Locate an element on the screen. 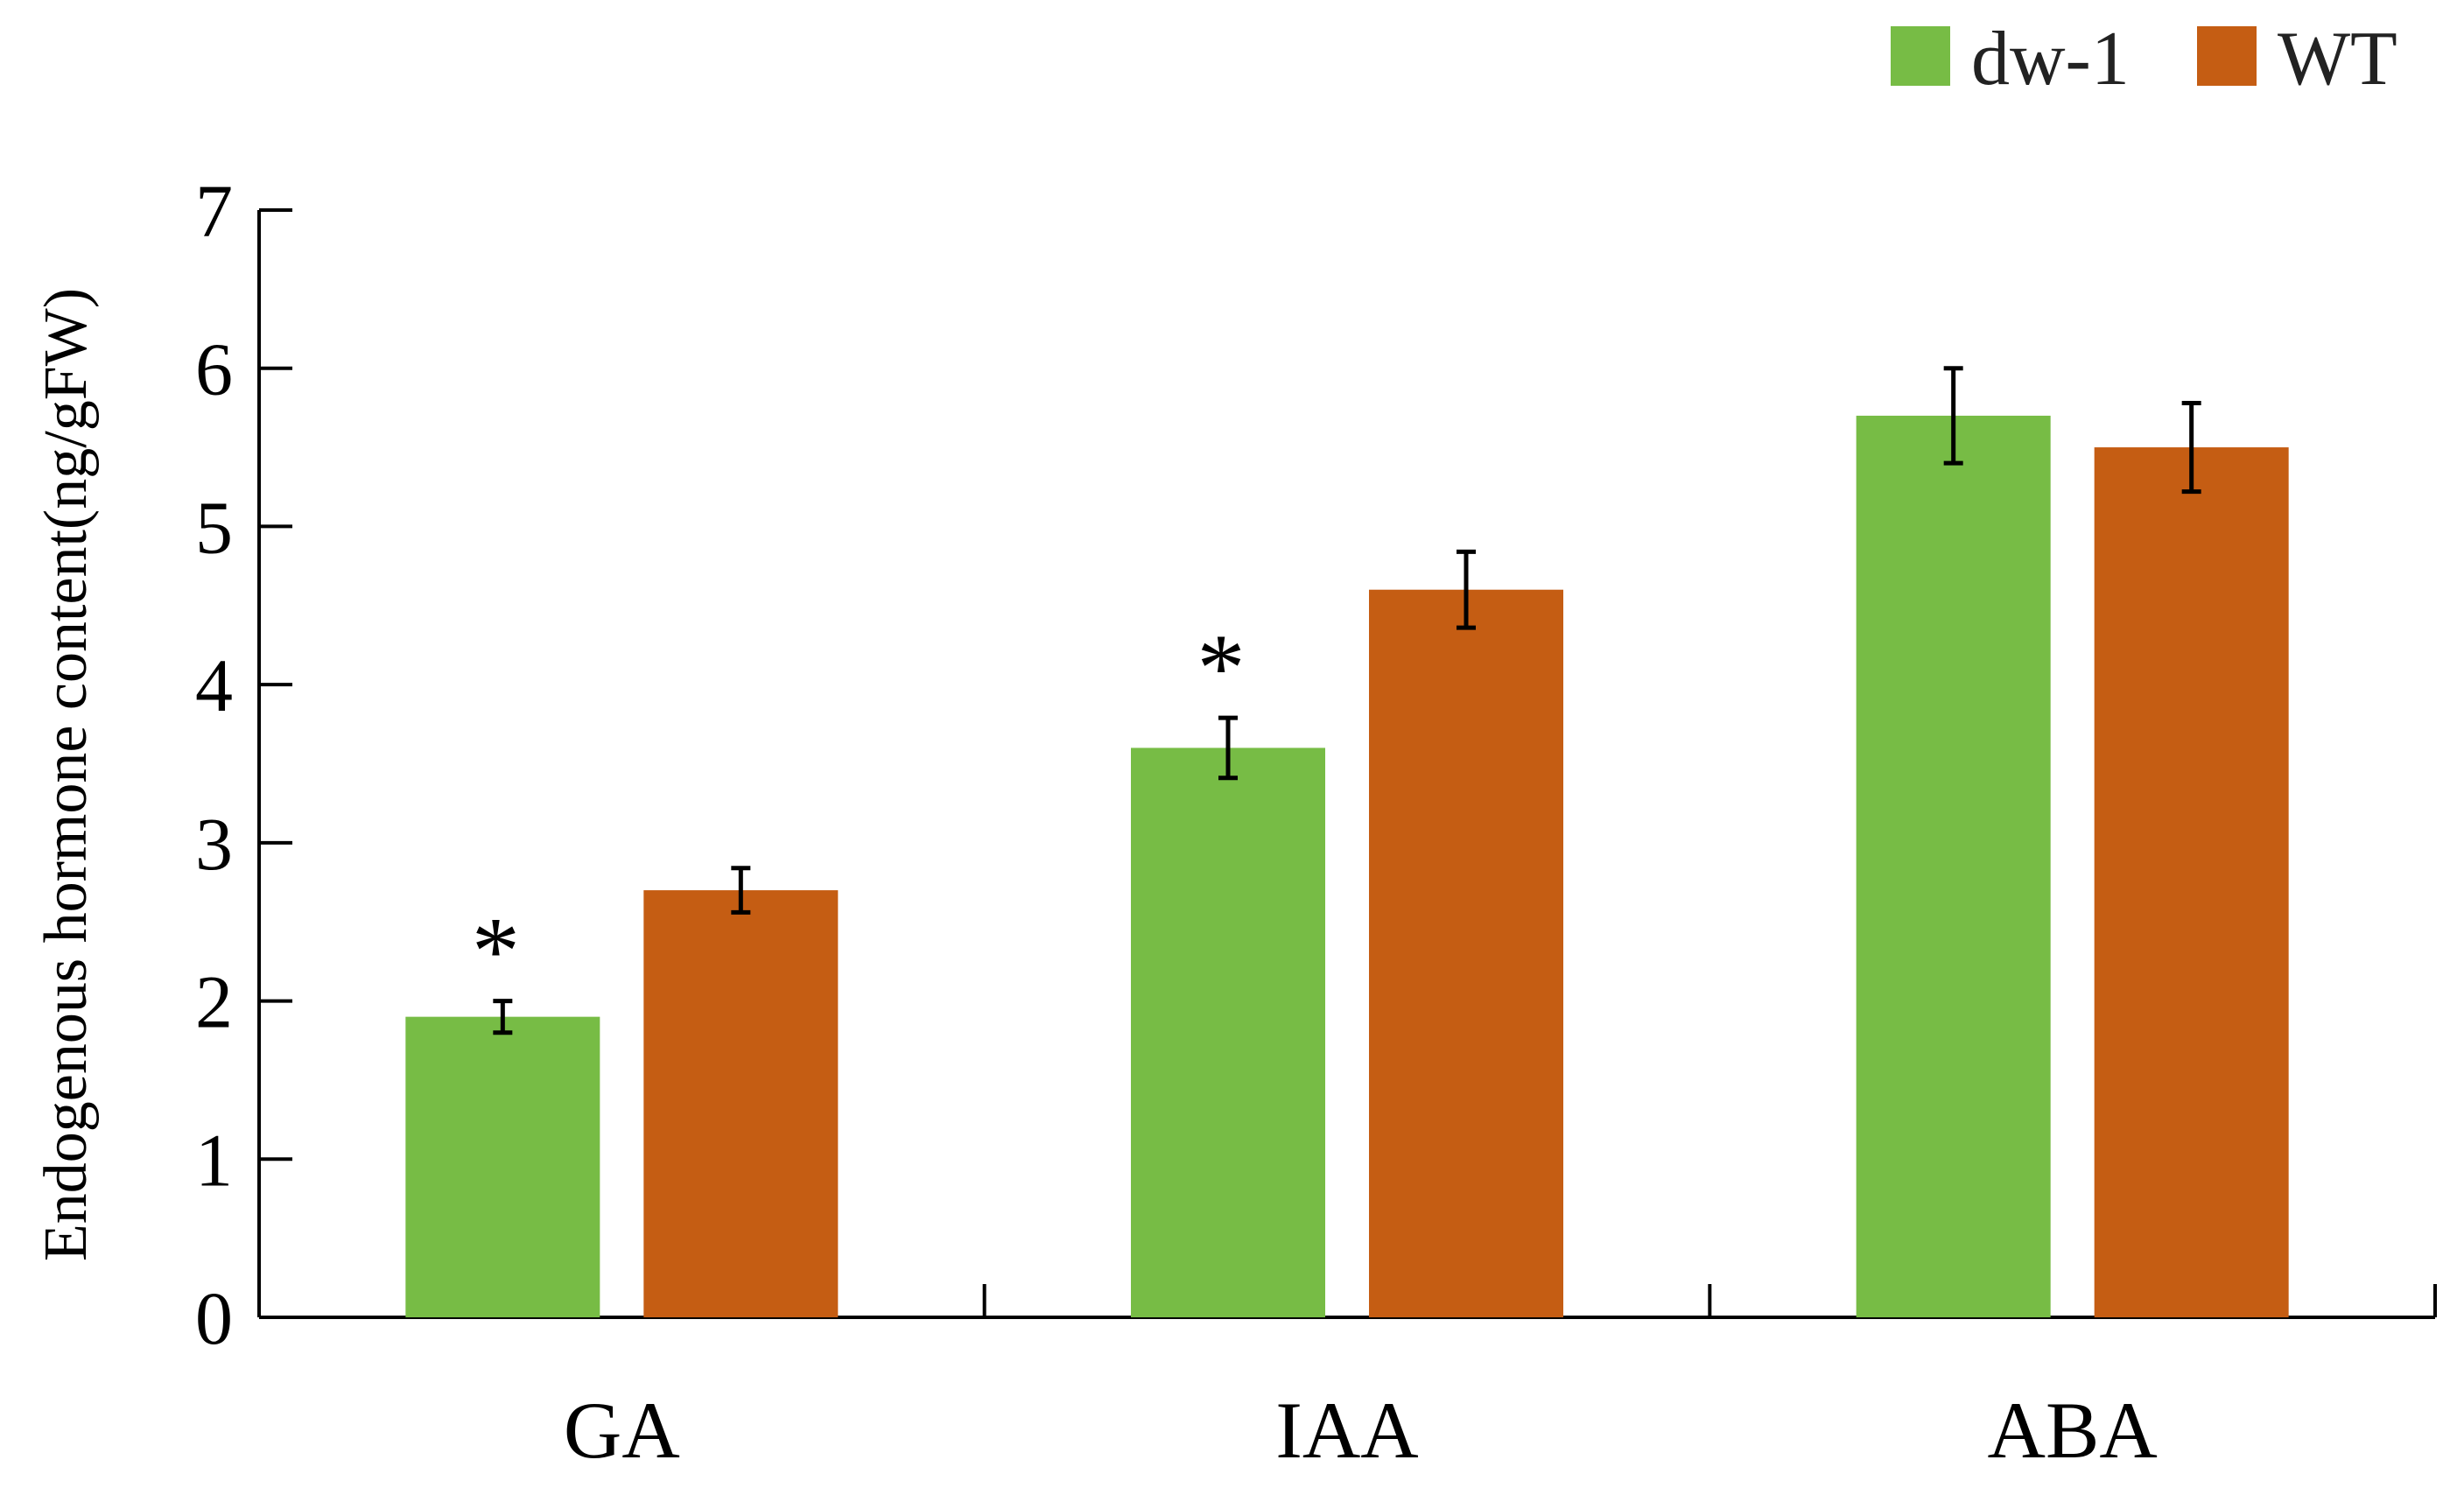 This screenshot has width=2464, height=1488. y-axis-title: Endogenous hormone content(ng/gFW) is located at coordinates (66, 774).